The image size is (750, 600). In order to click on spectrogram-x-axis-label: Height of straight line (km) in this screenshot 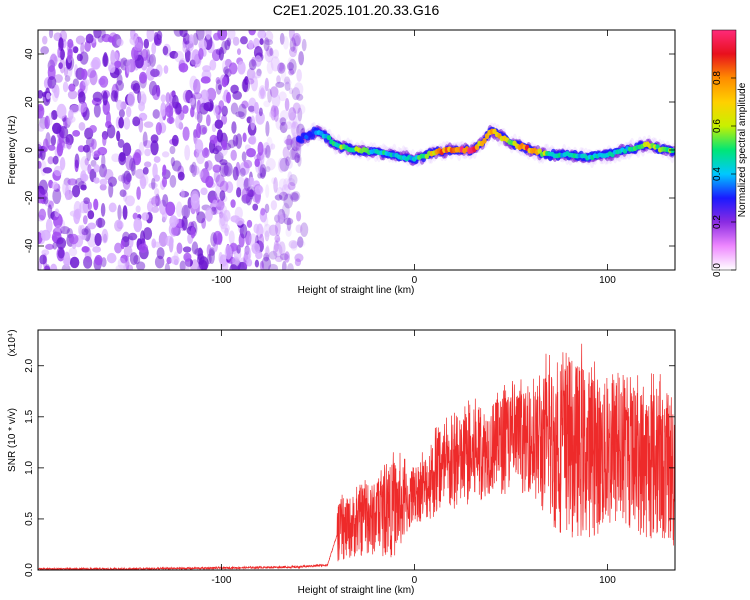, I will do `click(356, 290)`.